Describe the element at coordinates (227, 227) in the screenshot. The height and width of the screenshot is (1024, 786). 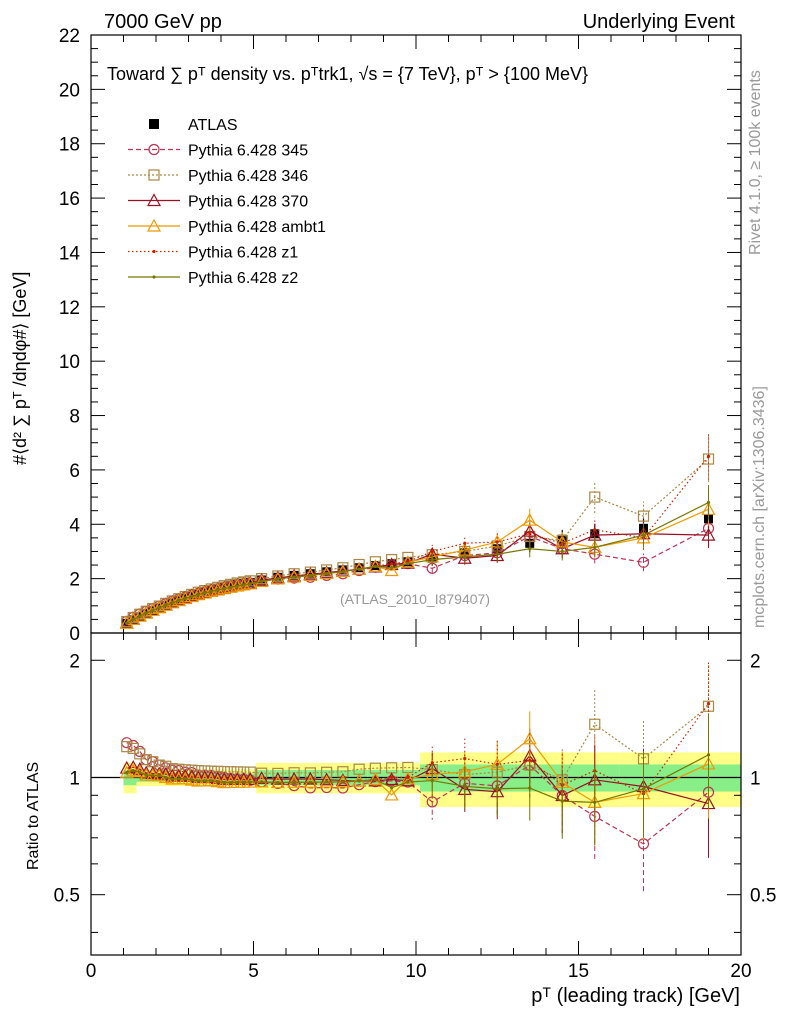
I see `legend-entry: Pythia 6.428 ambt1` at that location.